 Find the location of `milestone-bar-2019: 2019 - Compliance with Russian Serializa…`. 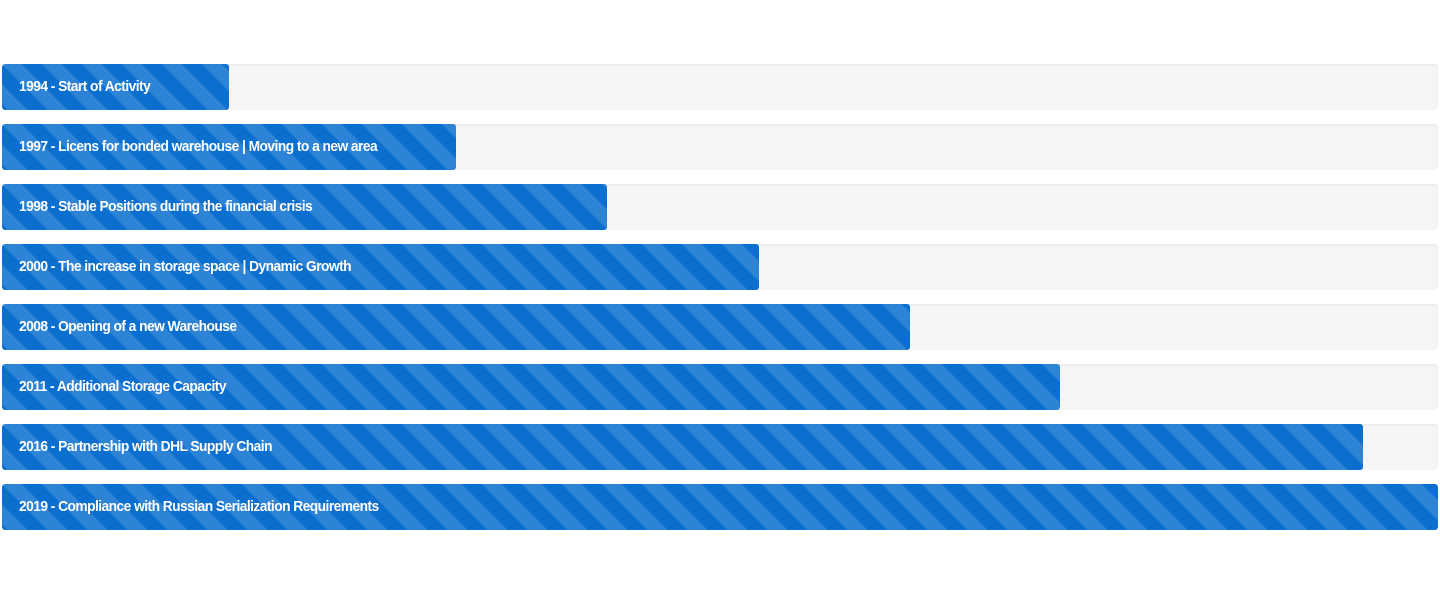

milestone-bar-2019: 2019 - Compliance with Russian Serializa… is located at coordinates (720, 507).